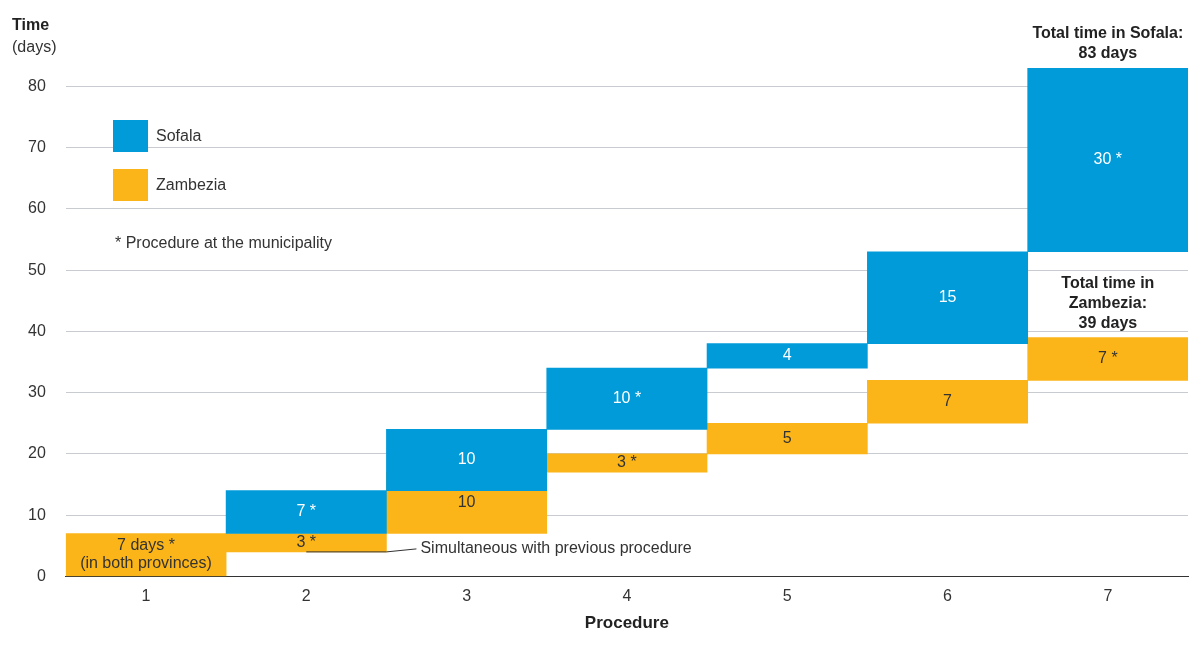  I want to click on y-tick-label: 30, so click(37, 392).